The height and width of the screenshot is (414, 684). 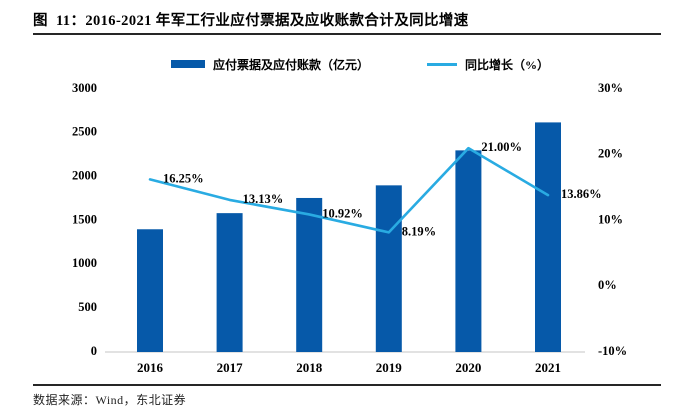 What do you see at coordinates (607, 285) in the screenshot?
I see `right-axis-tick-label: 0%` at bounding box center [607, 285].